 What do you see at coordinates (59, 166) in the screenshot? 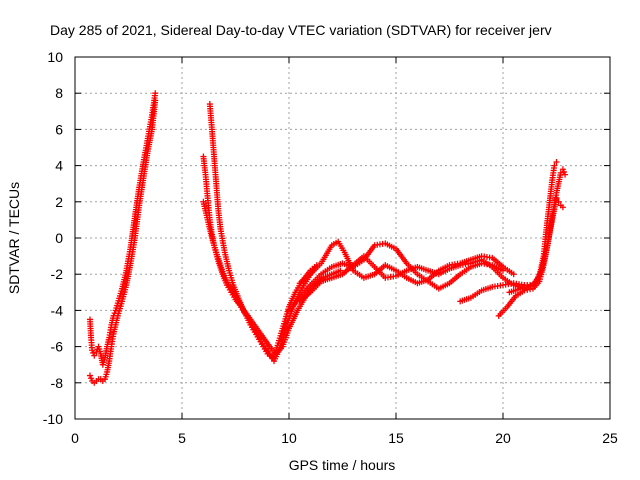
I see `y-tick-label: 4` at bounding box center [59, 166].